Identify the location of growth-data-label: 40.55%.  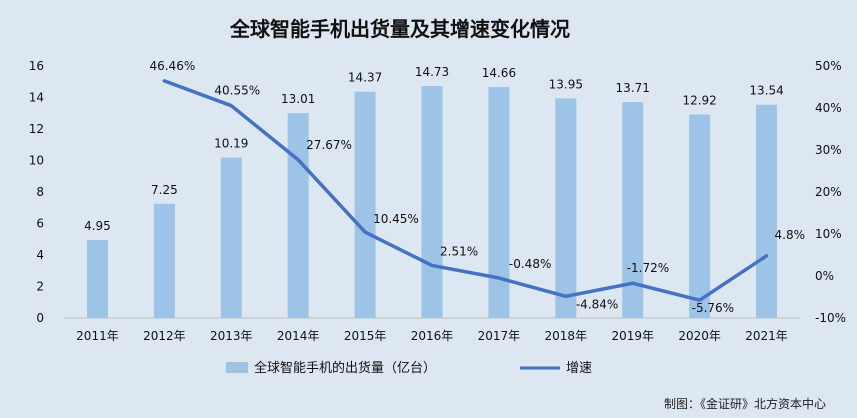
(237, 91).